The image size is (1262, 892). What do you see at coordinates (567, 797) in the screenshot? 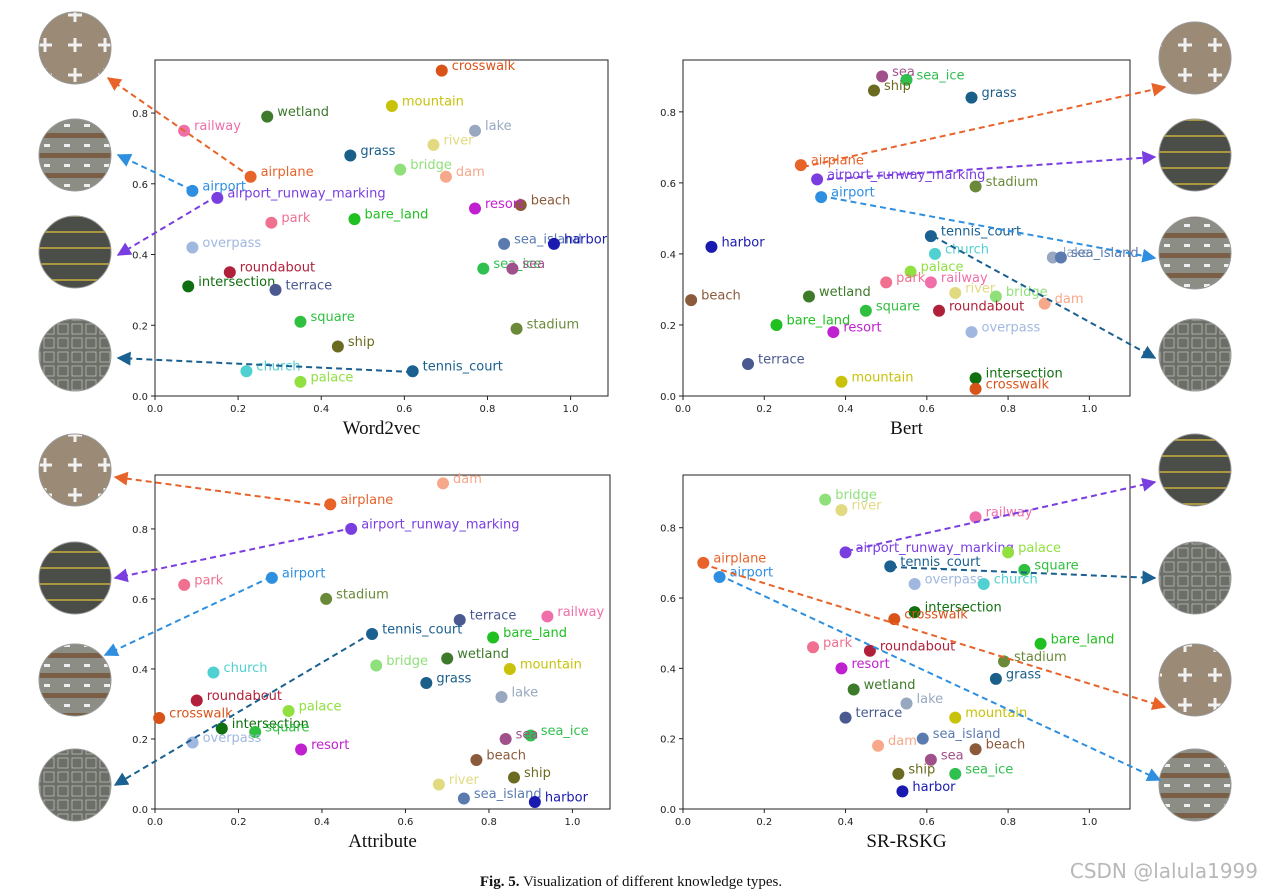
I see `point-label: harbor` at bounding box center [567, 797].